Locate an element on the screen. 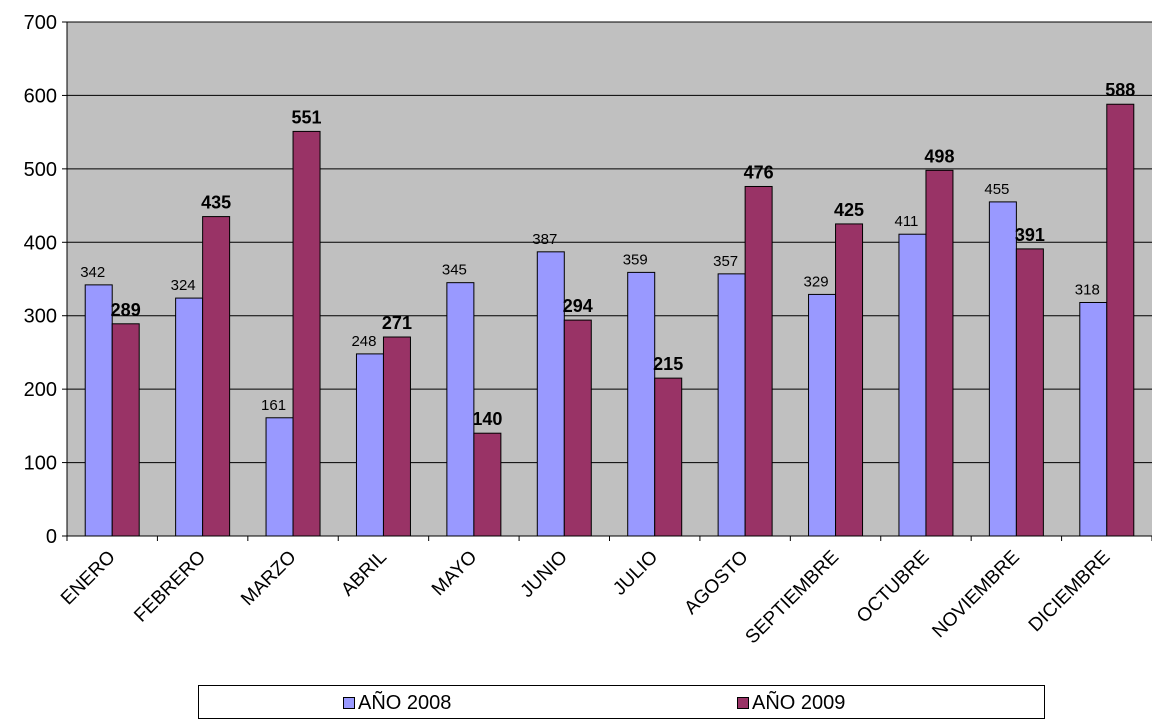 This screenshot has height=720, width=1152. data-label: 345 is located at coordinates (454, 270).